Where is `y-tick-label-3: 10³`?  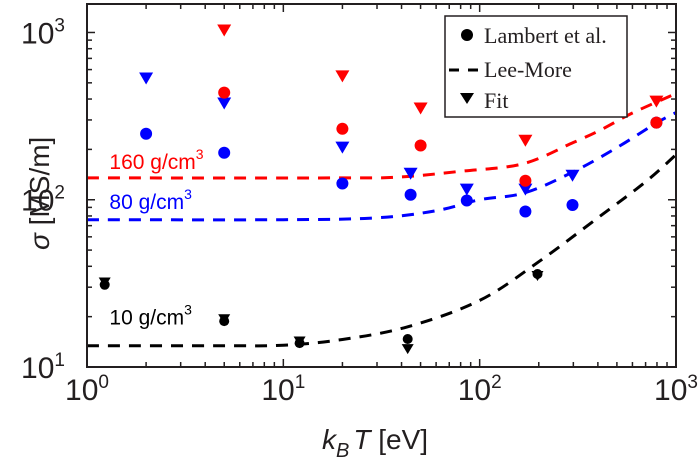 y-tick-label-3: 10³ is located at coordinates (43, 33).